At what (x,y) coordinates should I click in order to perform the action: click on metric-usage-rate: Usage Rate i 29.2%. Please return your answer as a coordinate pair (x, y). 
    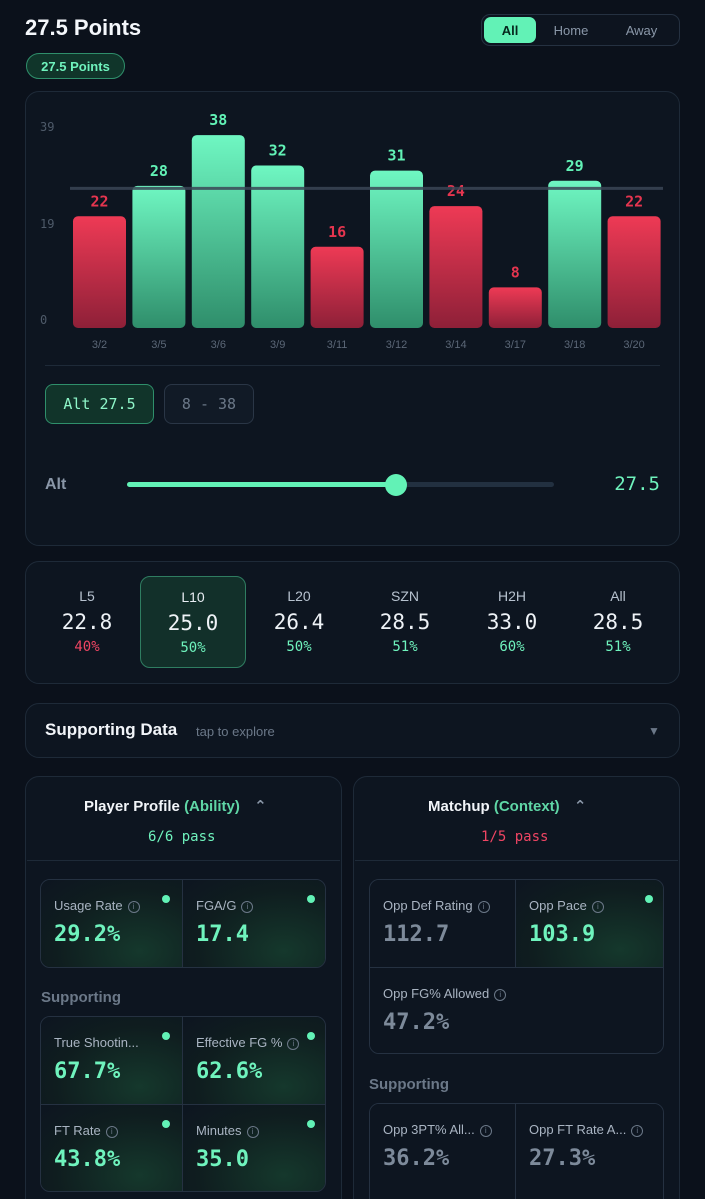
    Looking at the image, I should click on (111, 923).